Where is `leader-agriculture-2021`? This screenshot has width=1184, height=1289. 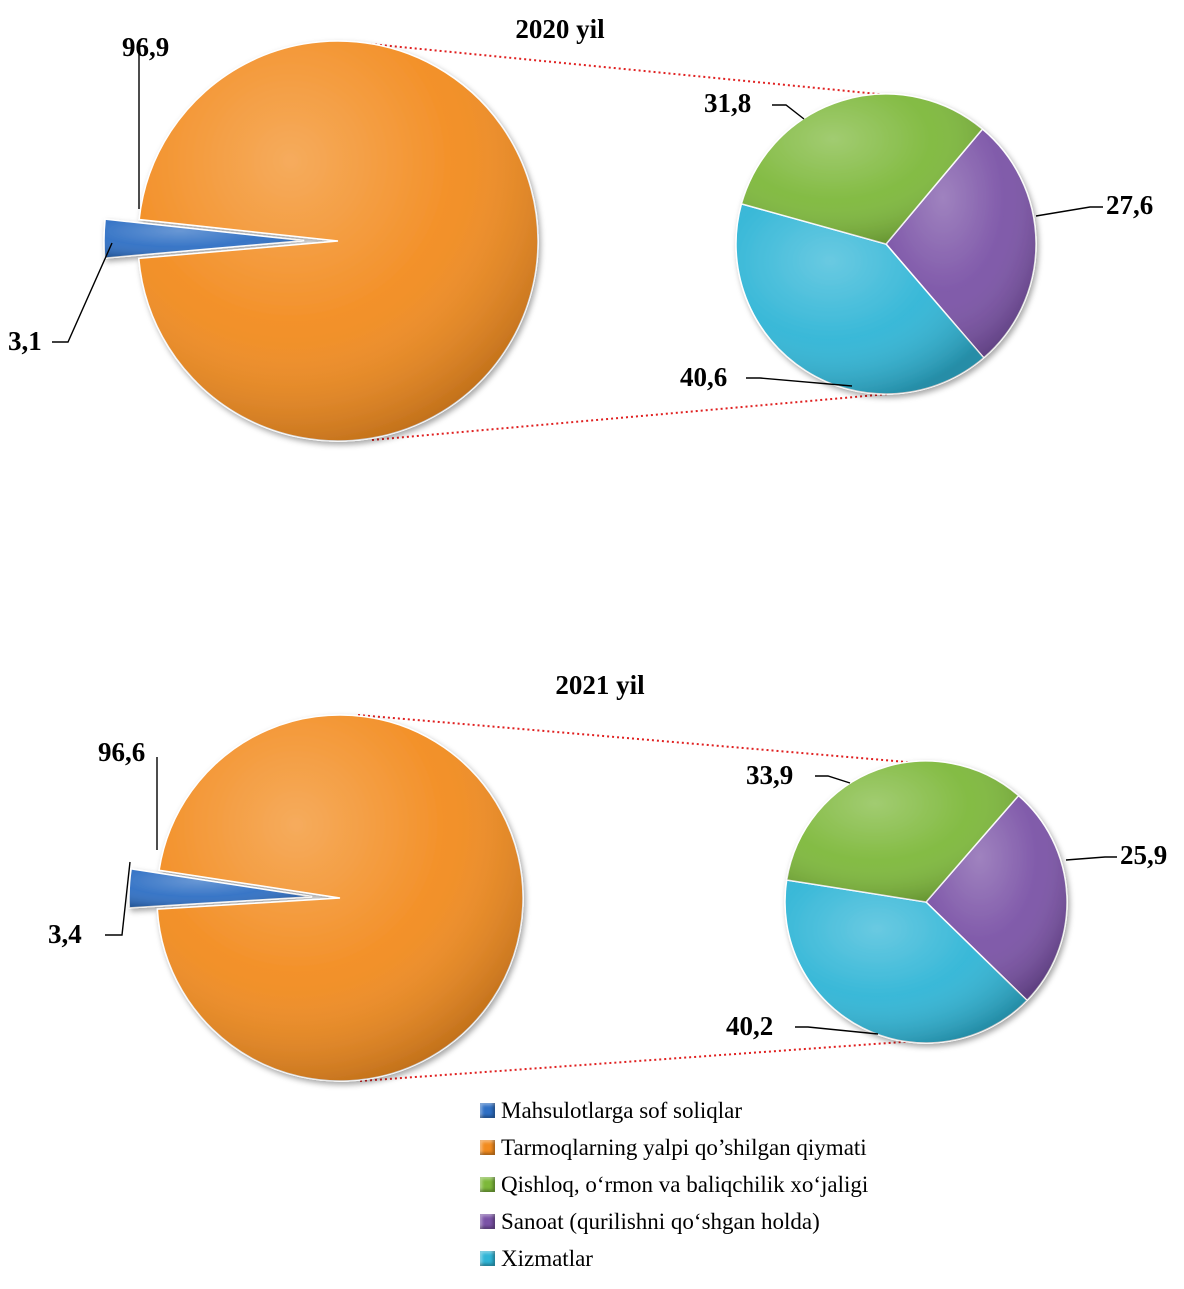
leader-agriculture-2021 is located at coordinates (833, 779).